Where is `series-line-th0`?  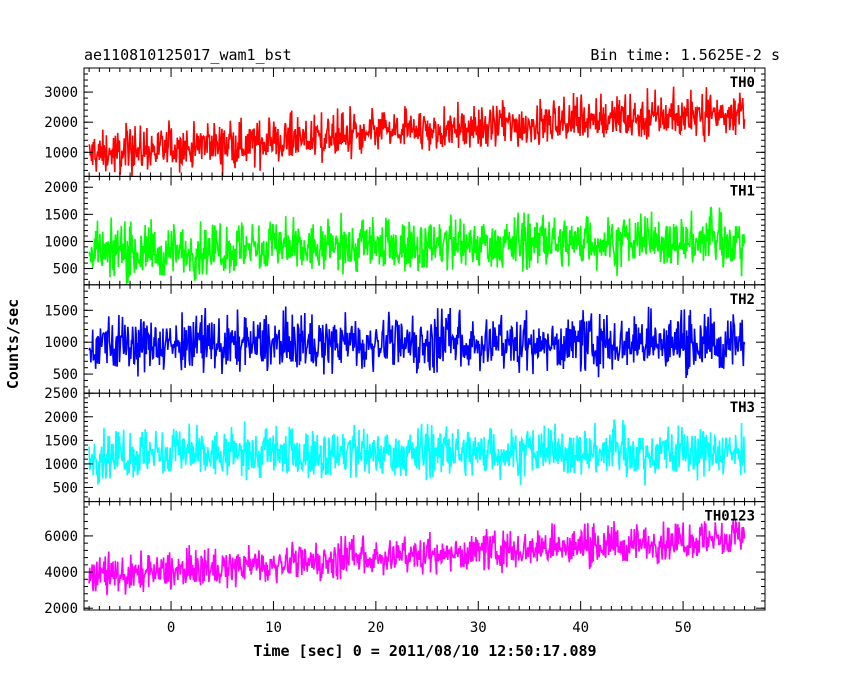
series-line-th0 is located at coordinates (417, 131).